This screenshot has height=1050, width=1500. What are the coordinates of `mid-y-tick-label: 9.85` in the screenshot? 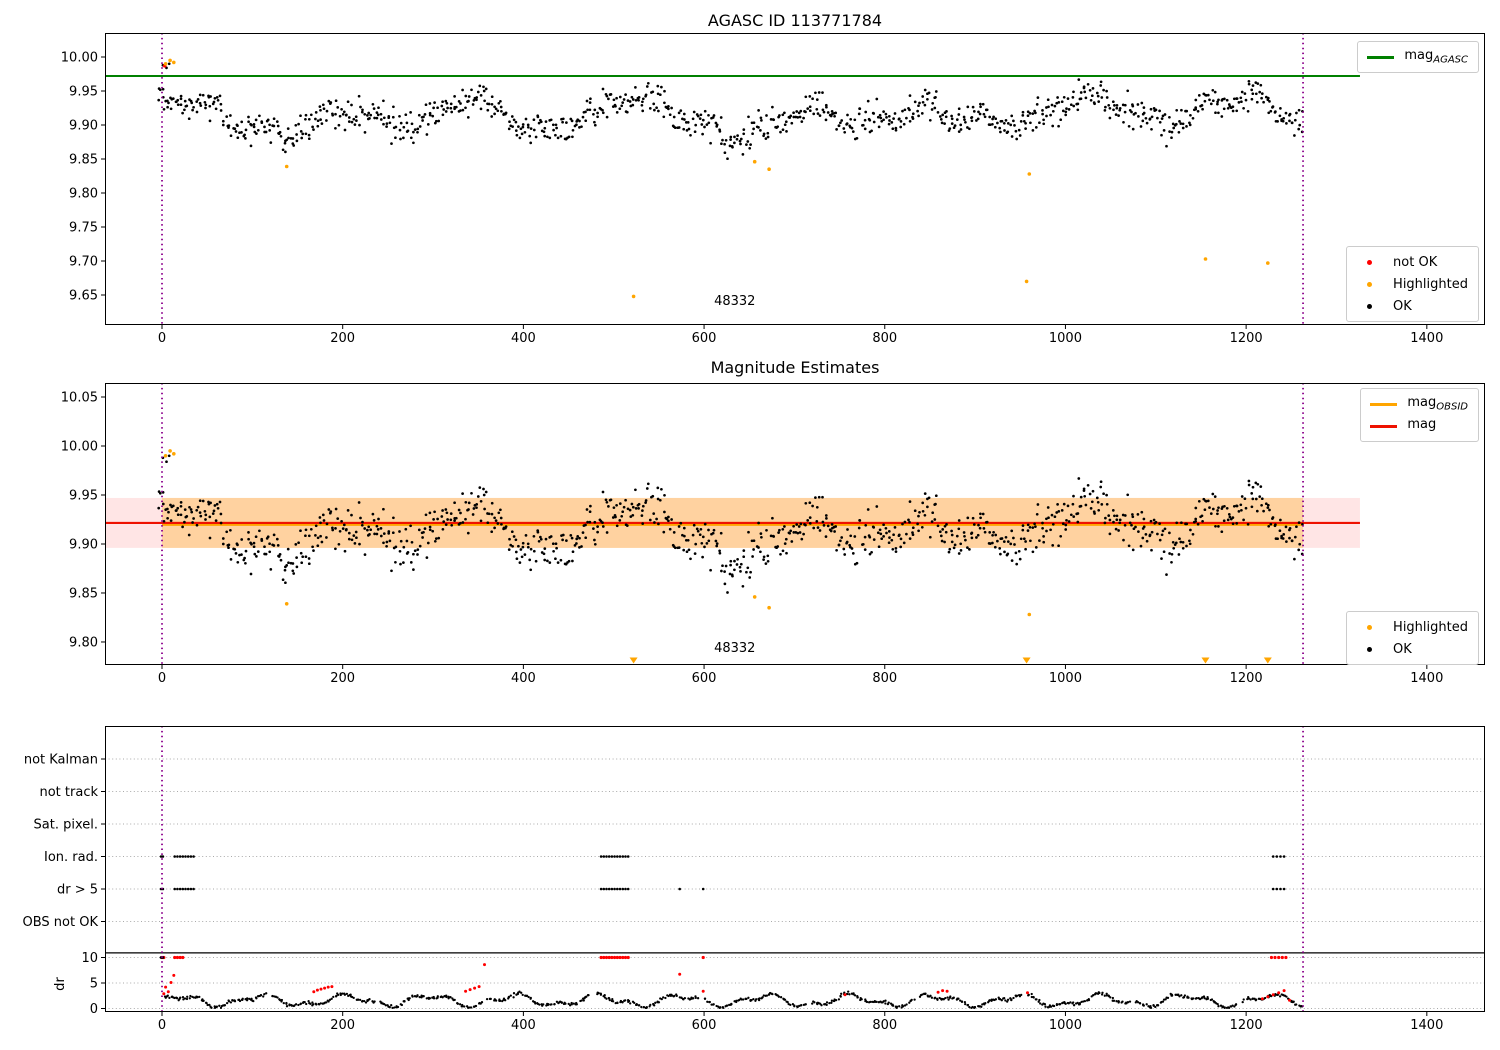 It's located at (83, 593).